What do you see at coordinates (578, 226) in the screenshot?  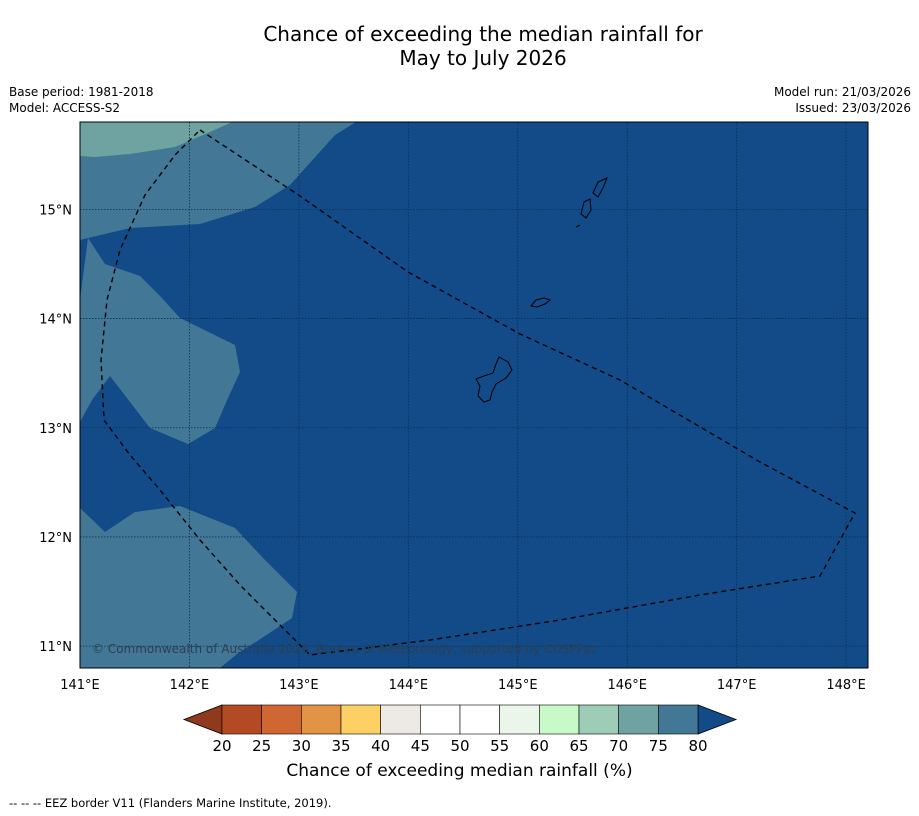 I see `island-aguijan` at bounding box center [578, 226].